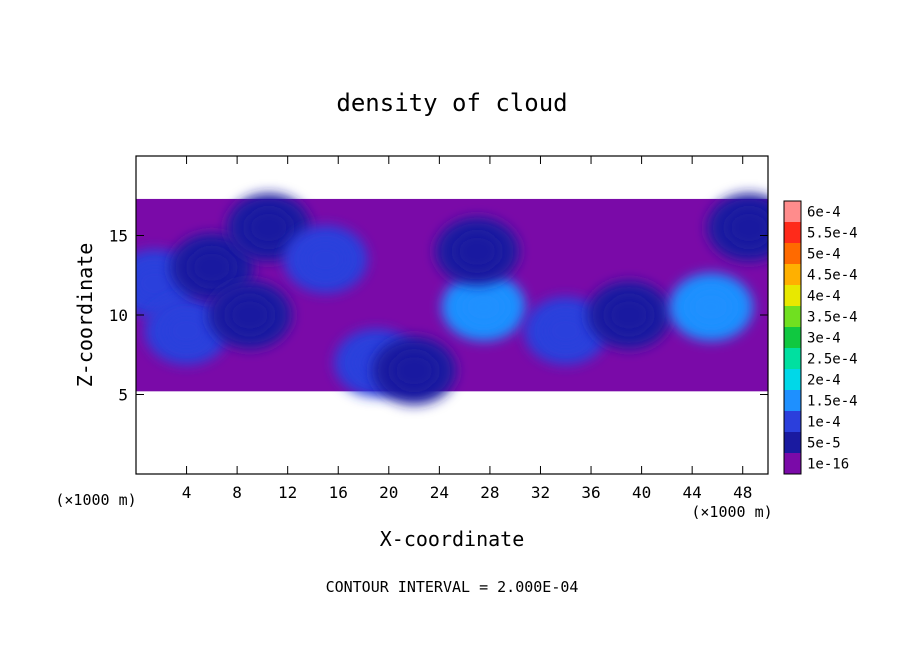 Image resolution: width=904 pixels, height=654 pixels. Describe the element at coordinates (123, 395) in the screenshot. I see `y-tick-label: 5` at that location.